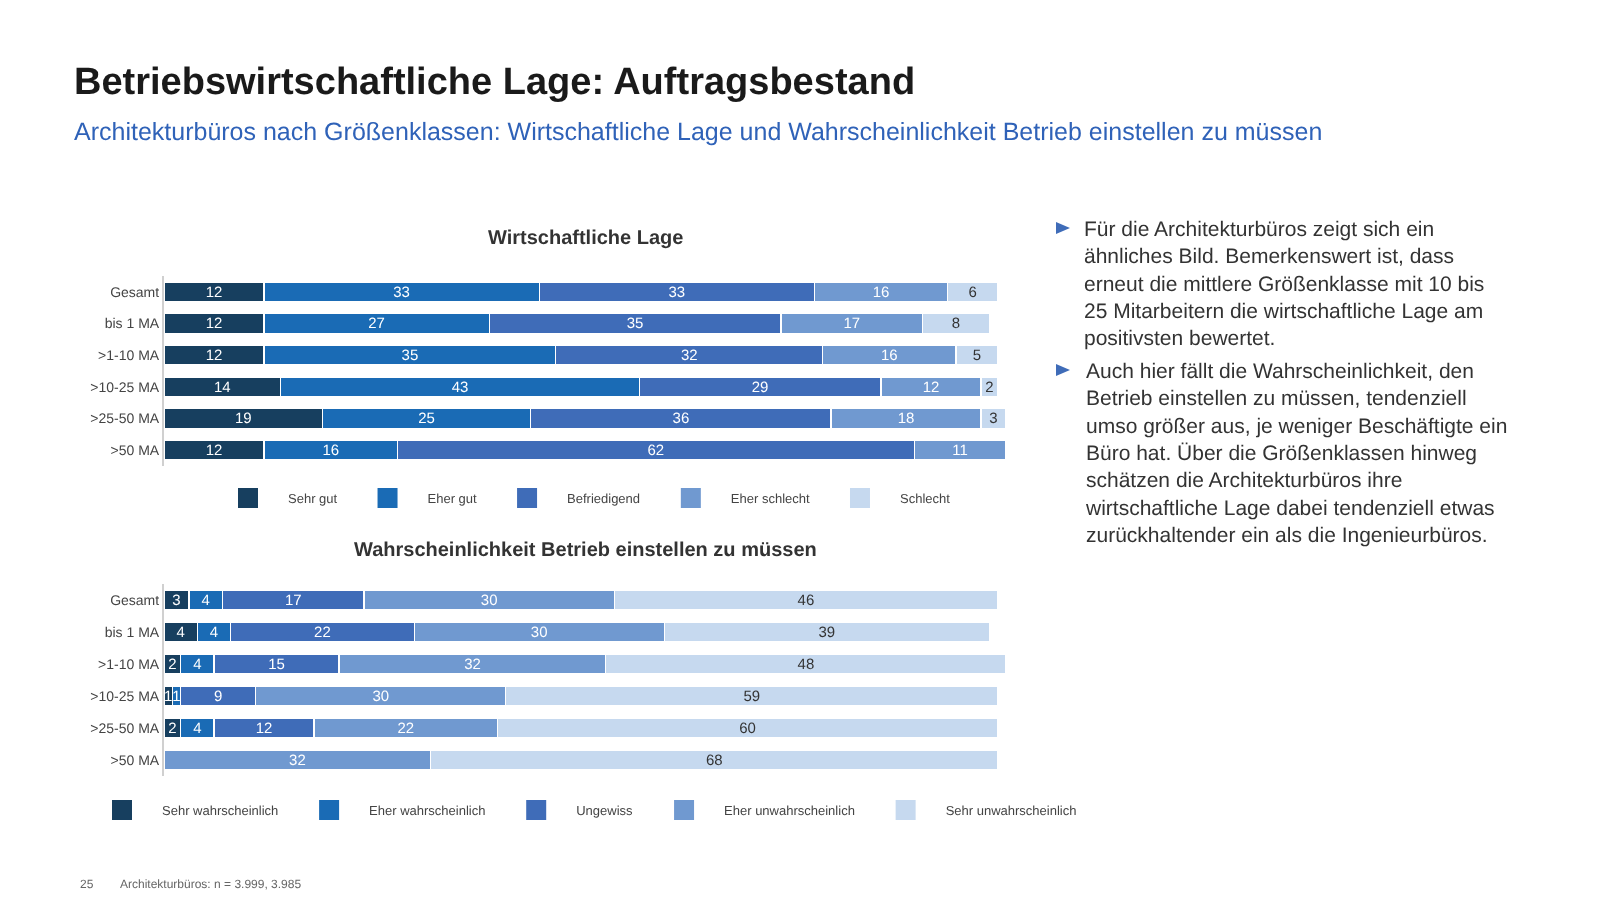  What do you see at coordinates (698, 132) in the screenshot?
I see `text: Architekturbüros nach Größenklassen: Wirtschaftliche Lage und Wahrscheinlichkeit Betrieb einstellen zu müssen` at bounding box center [698, 132].